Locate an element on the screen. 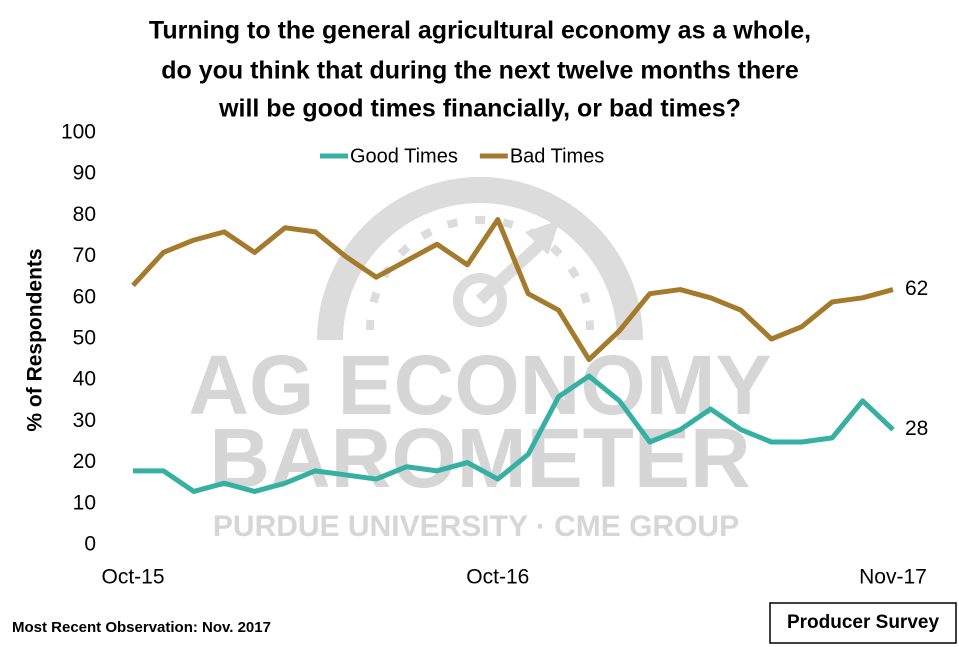 Image resolution: width=959 pixels, height=647 pixels. footnote: Most Recent Observation: Nov. 2017 is located at coordinates (141, 627).